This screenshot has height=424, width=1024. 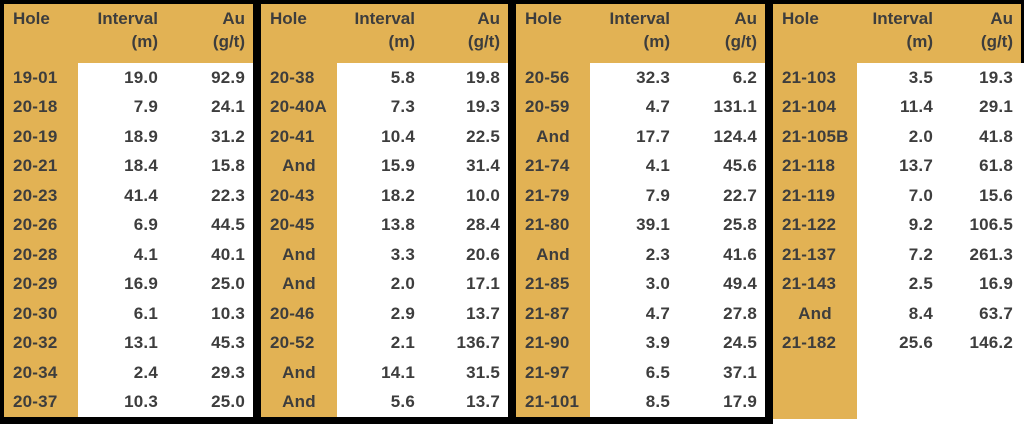 What do you see at coordinates (384, 107) in the screenshot?
I see `table-row: 20-40A 7.3 19.3` at bounding box center [384, 107].